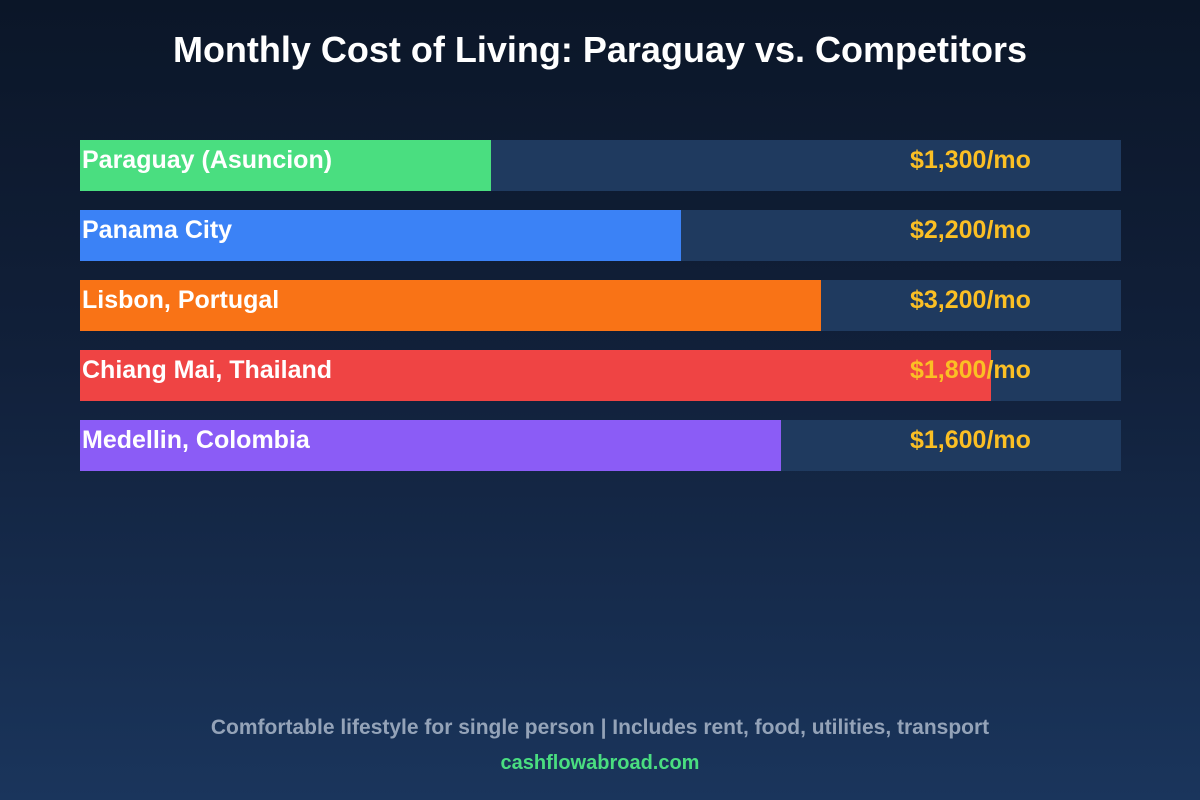  I want to click on bar-label: Lisbon, Portugal, so click(181, 300).